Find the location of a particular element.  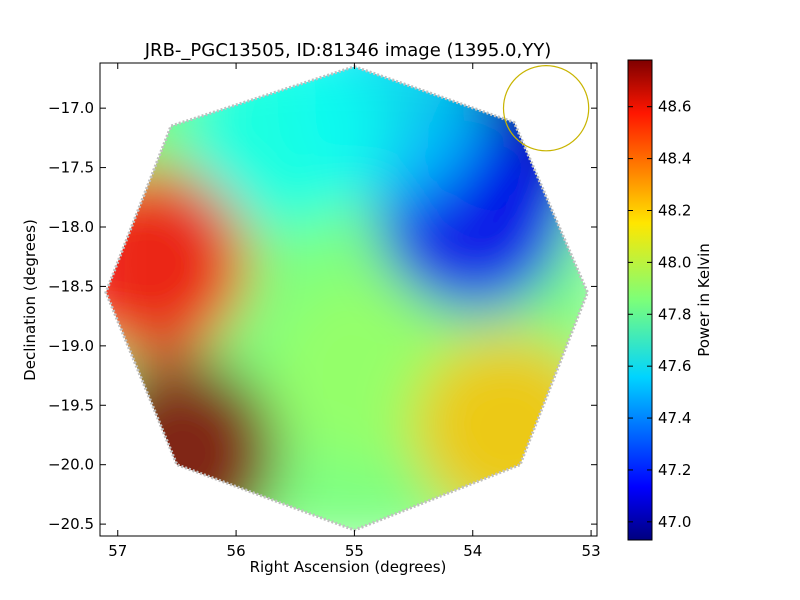

colorbar-ticks: 47.0 47.2 47.4 47.6 47.8 48.0 48.2 48.4 48.6 is located at coordinates (659, 314).